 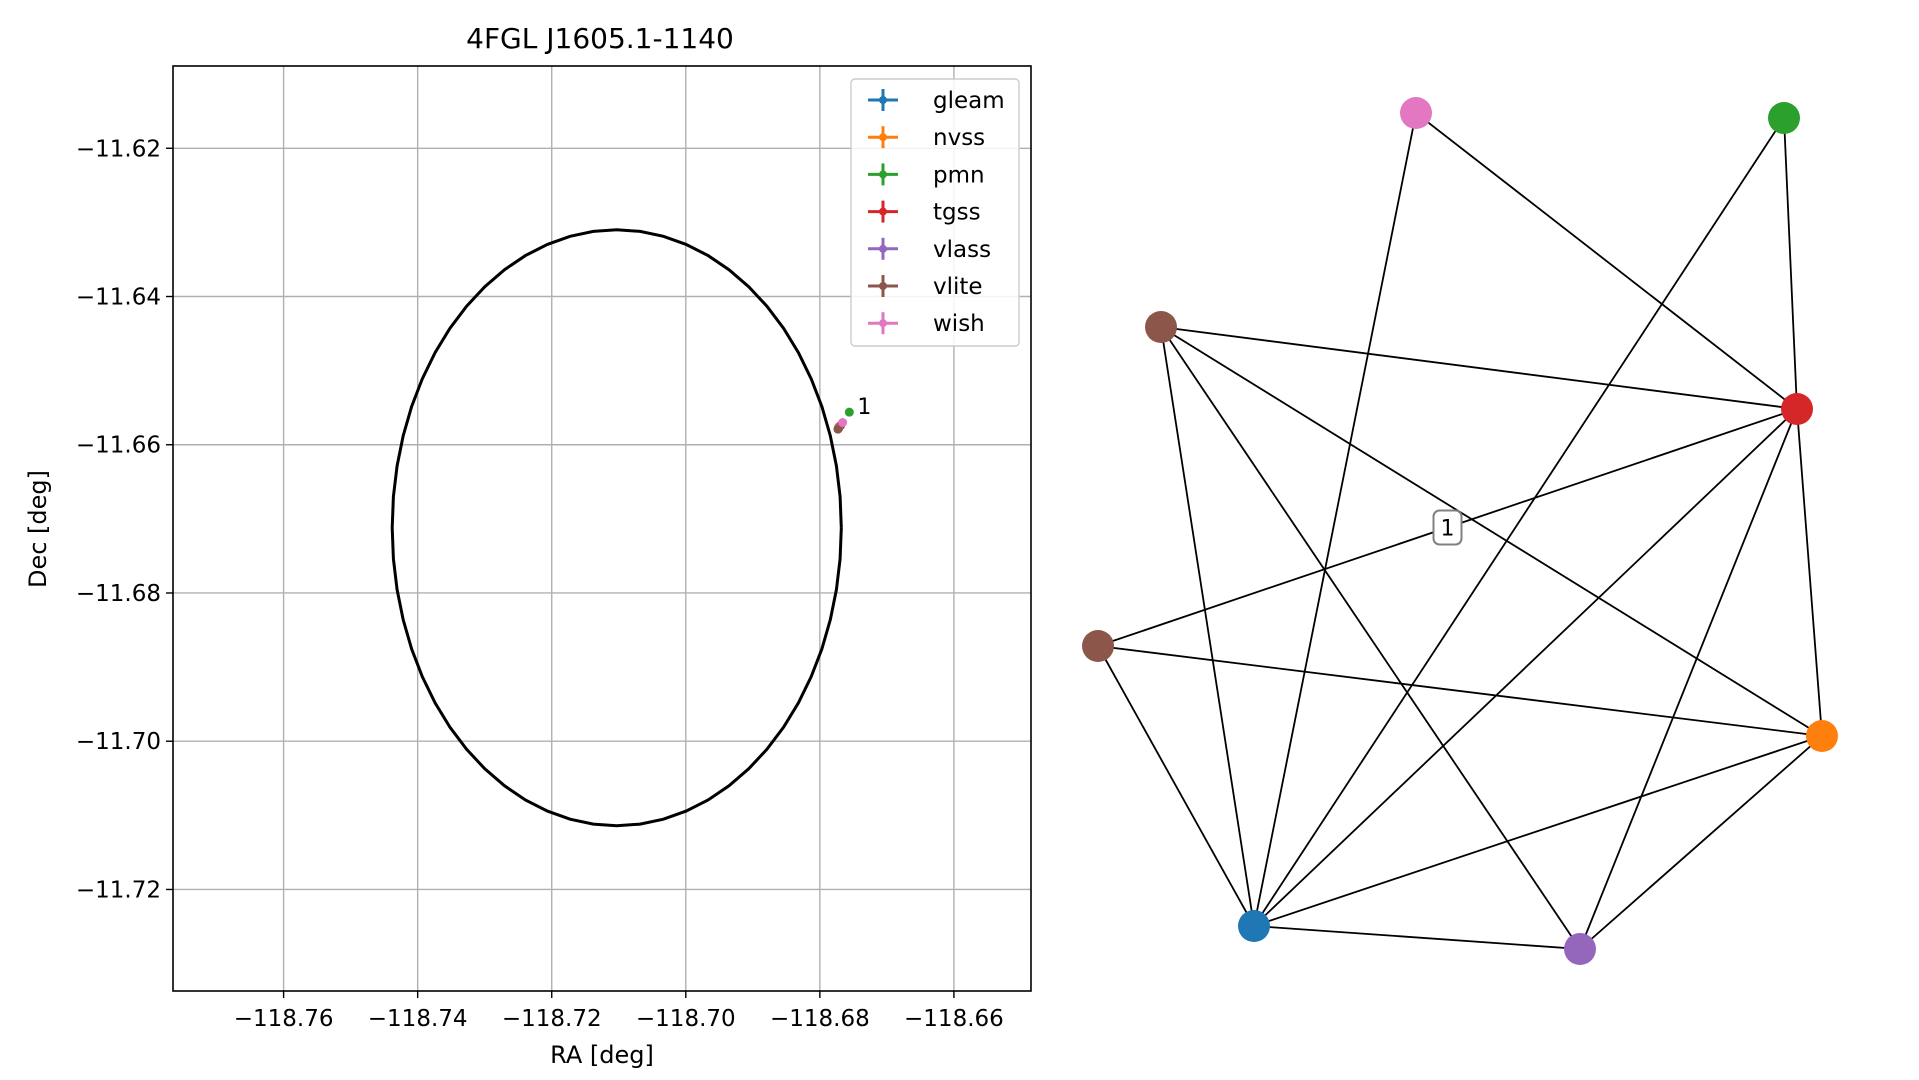 What do you see at coordinates (600, 38) in the screenshot?
I see `chart-title: 4FGL J1605.1-1140` at bounding box center [600, 38].